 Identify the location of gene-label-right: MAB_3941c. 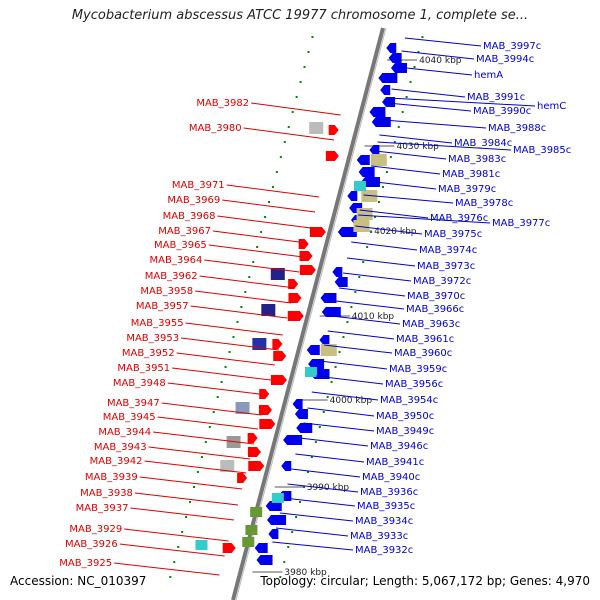
(395, 462).